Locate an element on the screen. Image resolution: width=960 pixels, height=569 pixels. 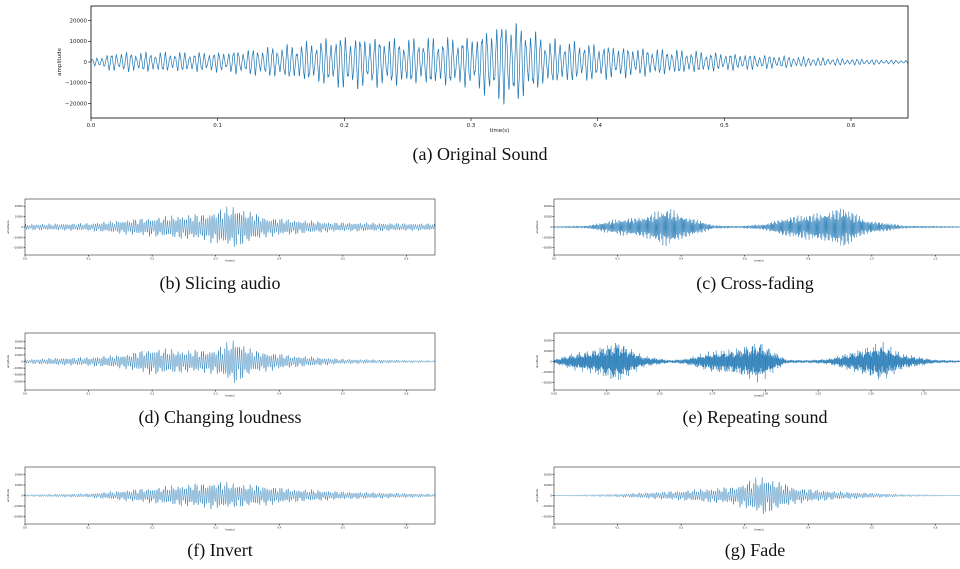
x-tick-label: 0.00 is located at coordinates (554, 394).